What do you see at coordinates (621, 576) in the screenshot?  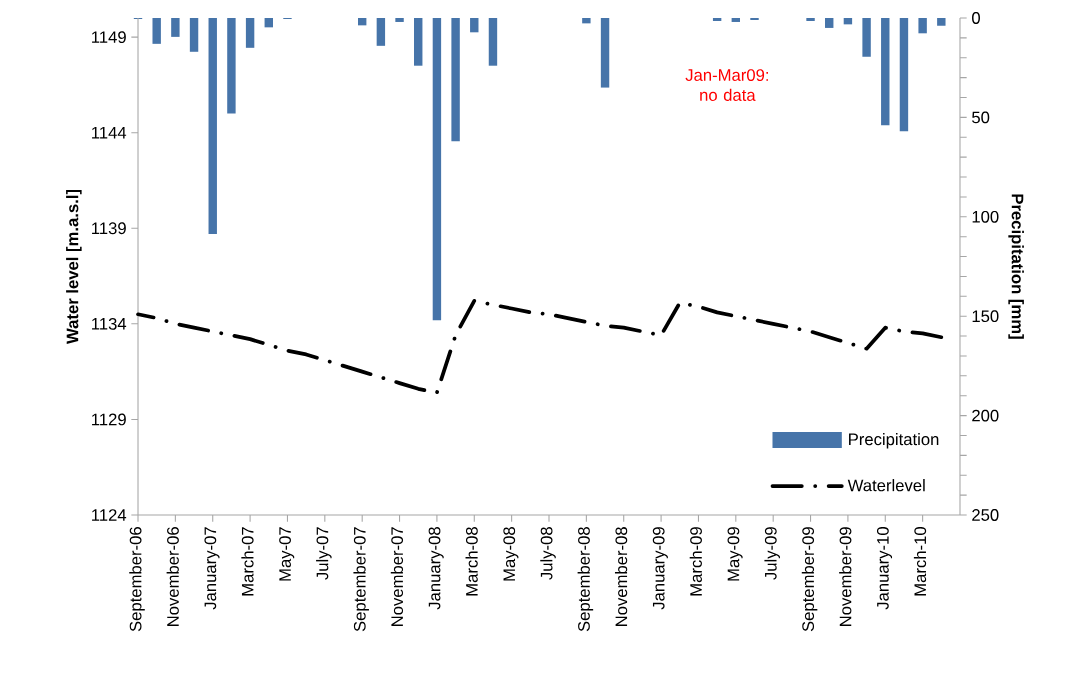 I see `x-tick-label: November-08` at bounding box center [621, 576].